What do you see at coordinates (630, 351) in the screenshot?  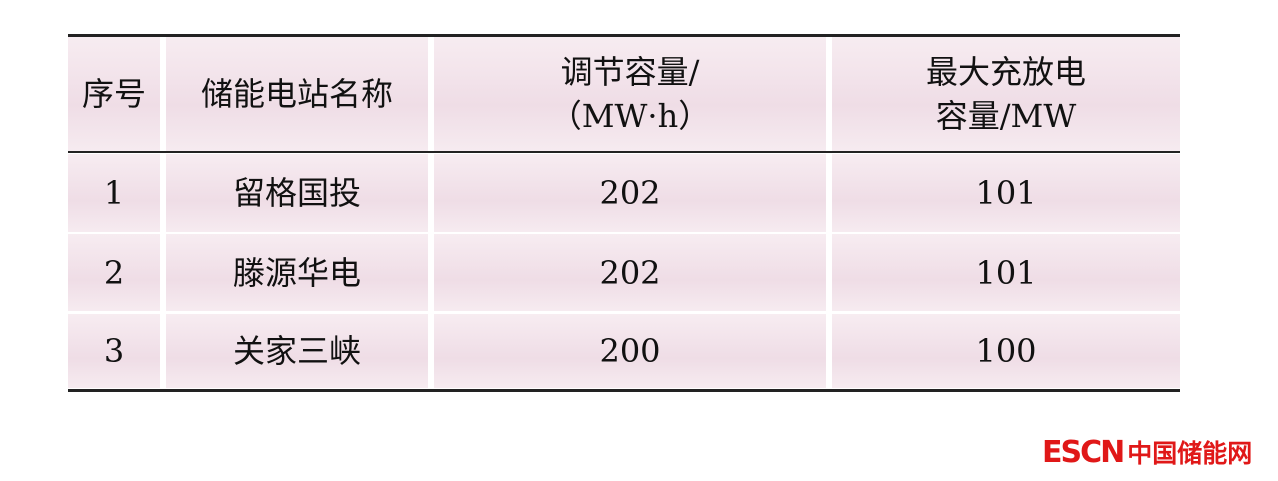 I see `cell-col-capacity: 200` at bounding box center [630, 351].